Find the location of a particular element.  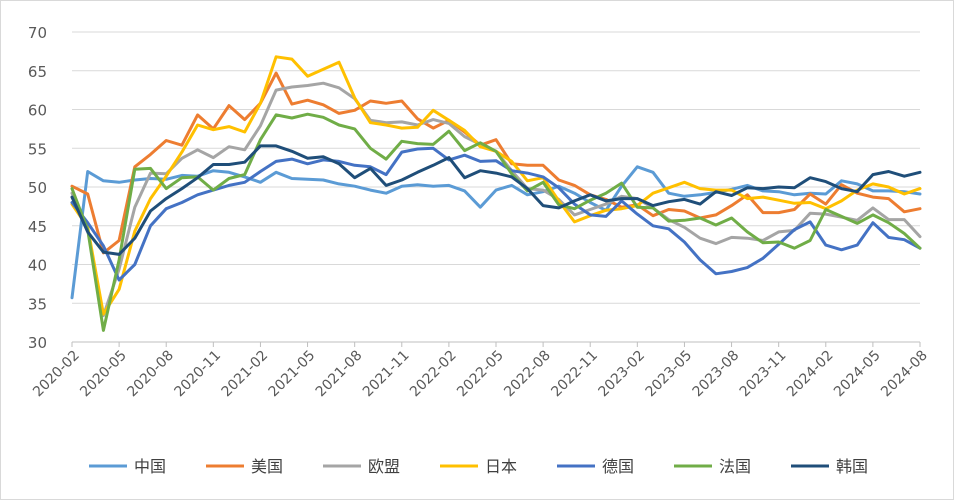

y-axis-tick-labels: 30 35 40 45 50 55 60 65 70 is located at coordinates (37, 188).